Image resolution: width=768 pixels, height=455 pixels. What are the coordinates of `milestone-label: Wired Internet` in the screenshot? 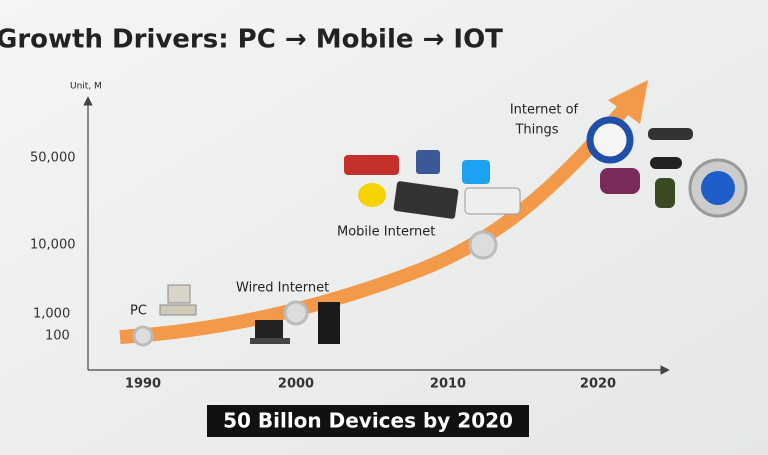 It's located at (282, 288).